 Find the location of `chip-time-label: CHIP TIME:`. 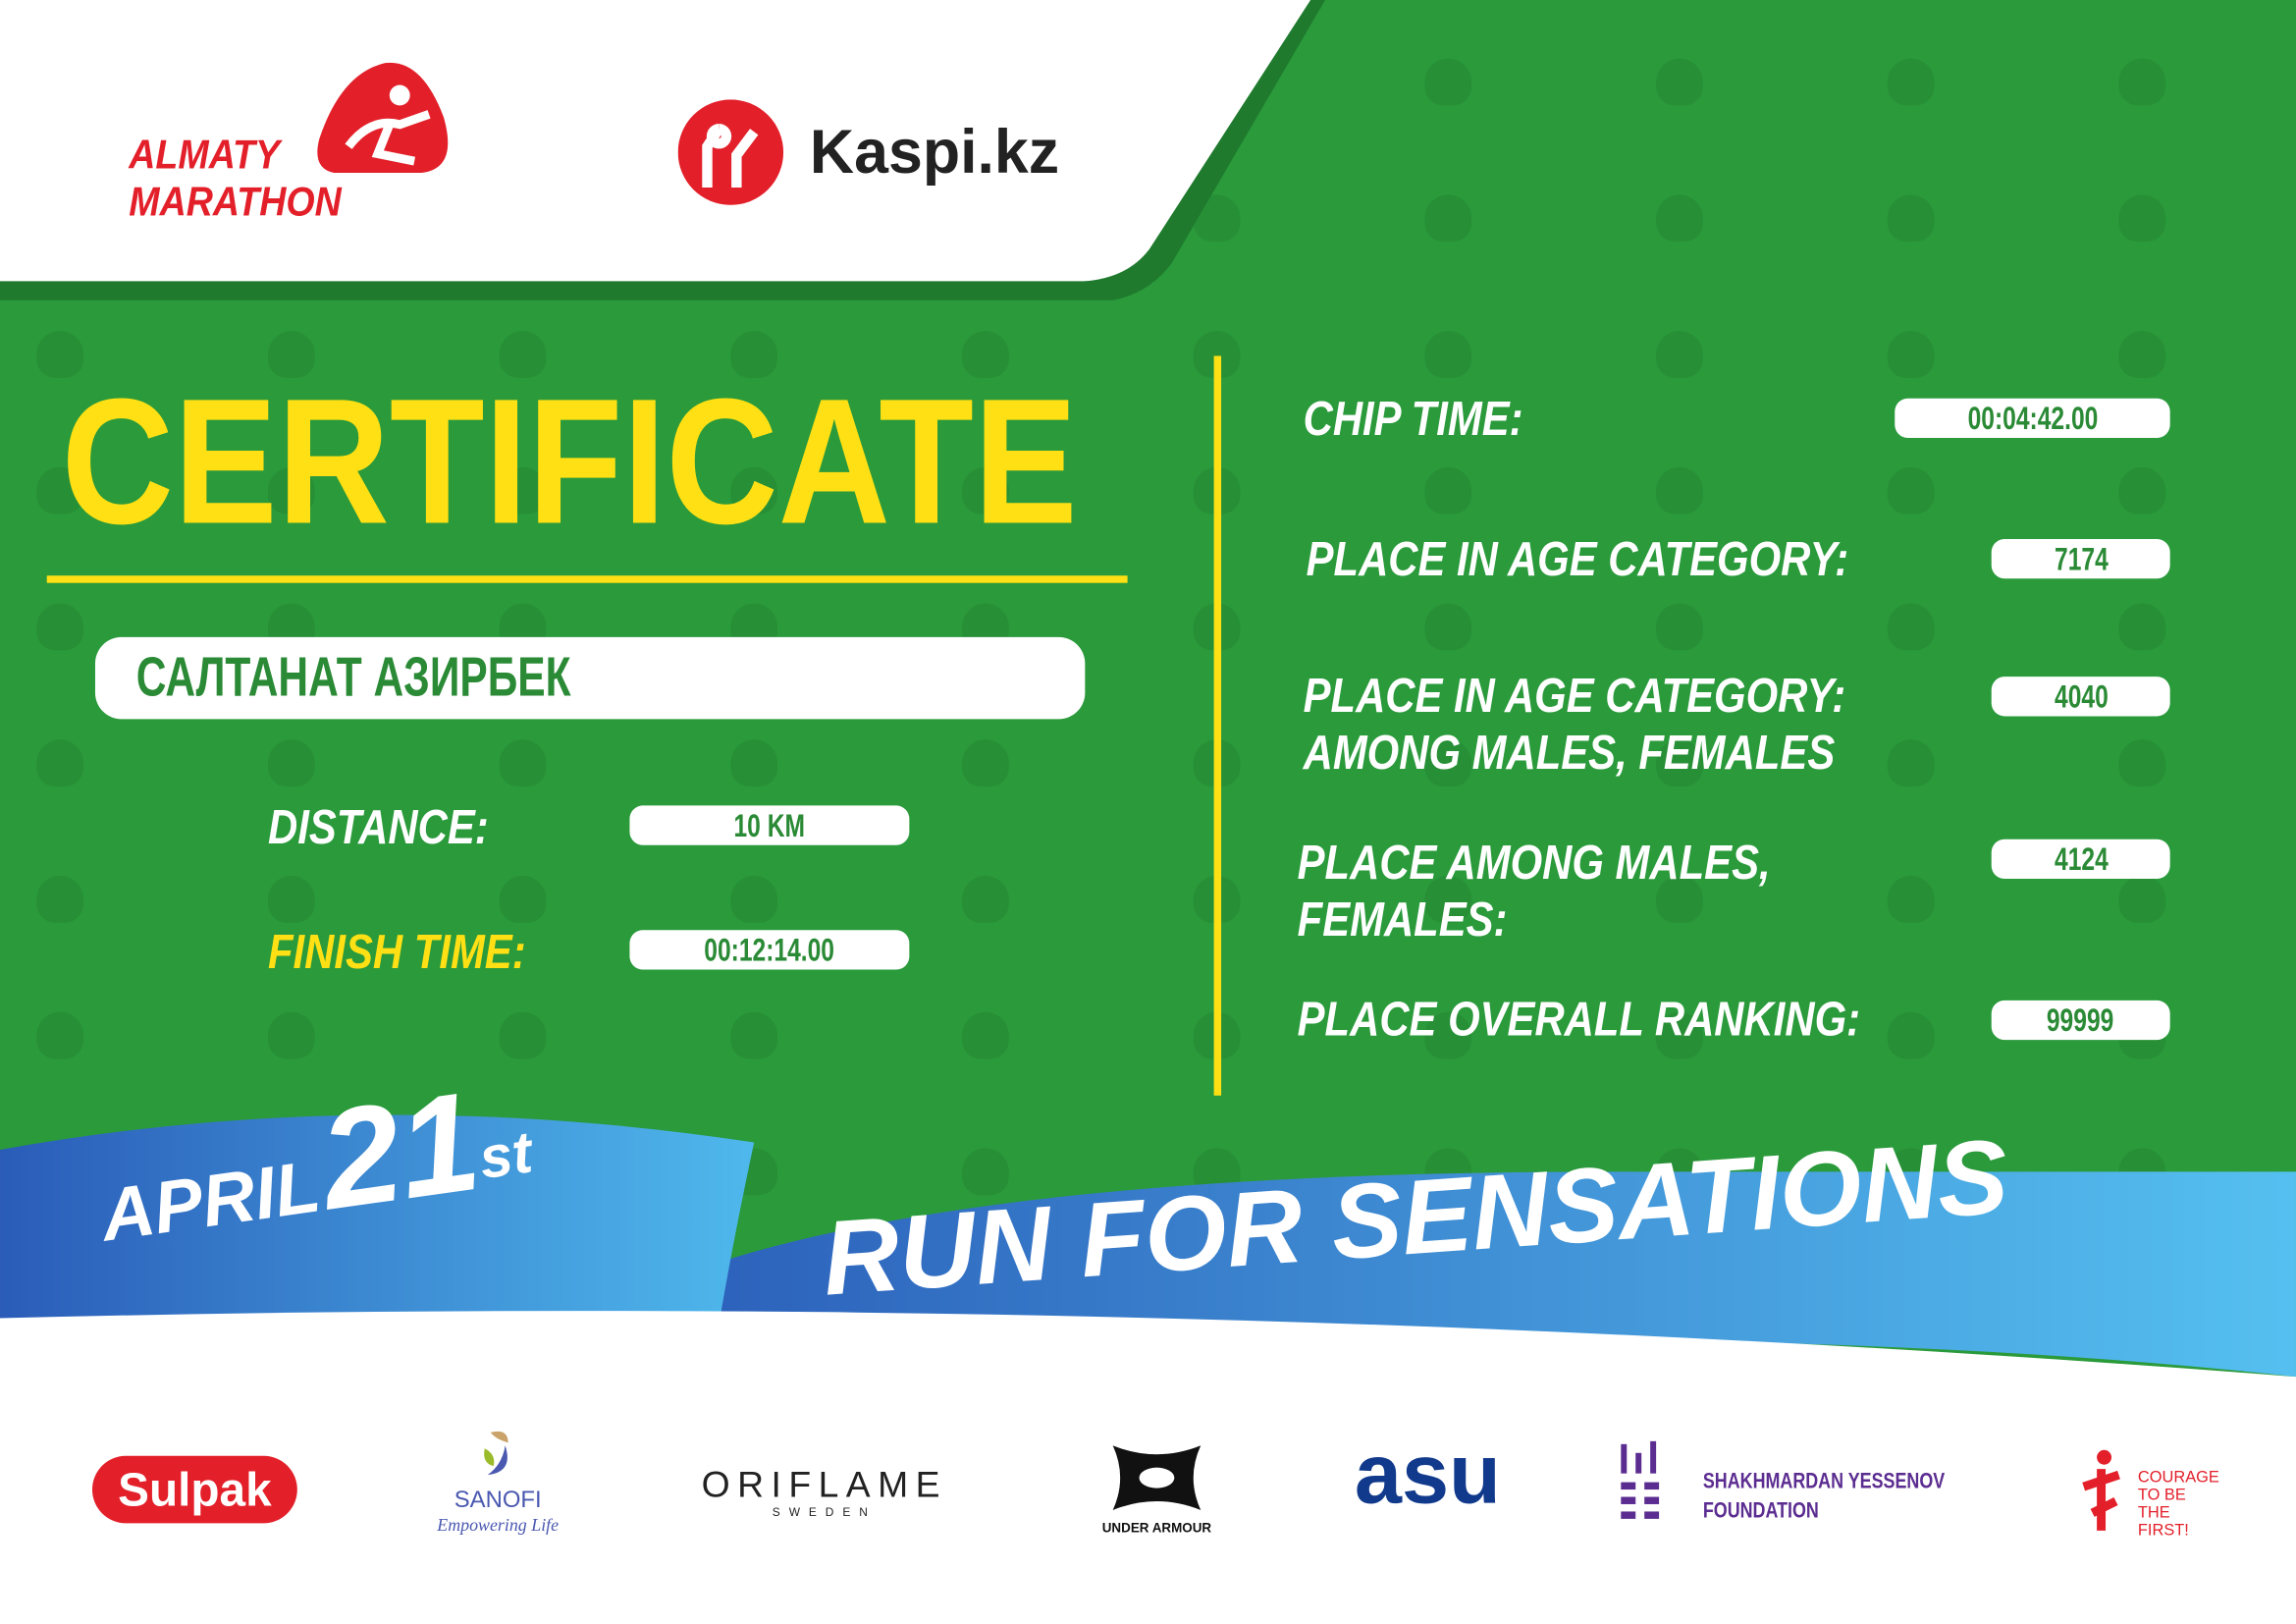

chip-time-label: CHIP TIME: is located at coordinates (1413, 418).